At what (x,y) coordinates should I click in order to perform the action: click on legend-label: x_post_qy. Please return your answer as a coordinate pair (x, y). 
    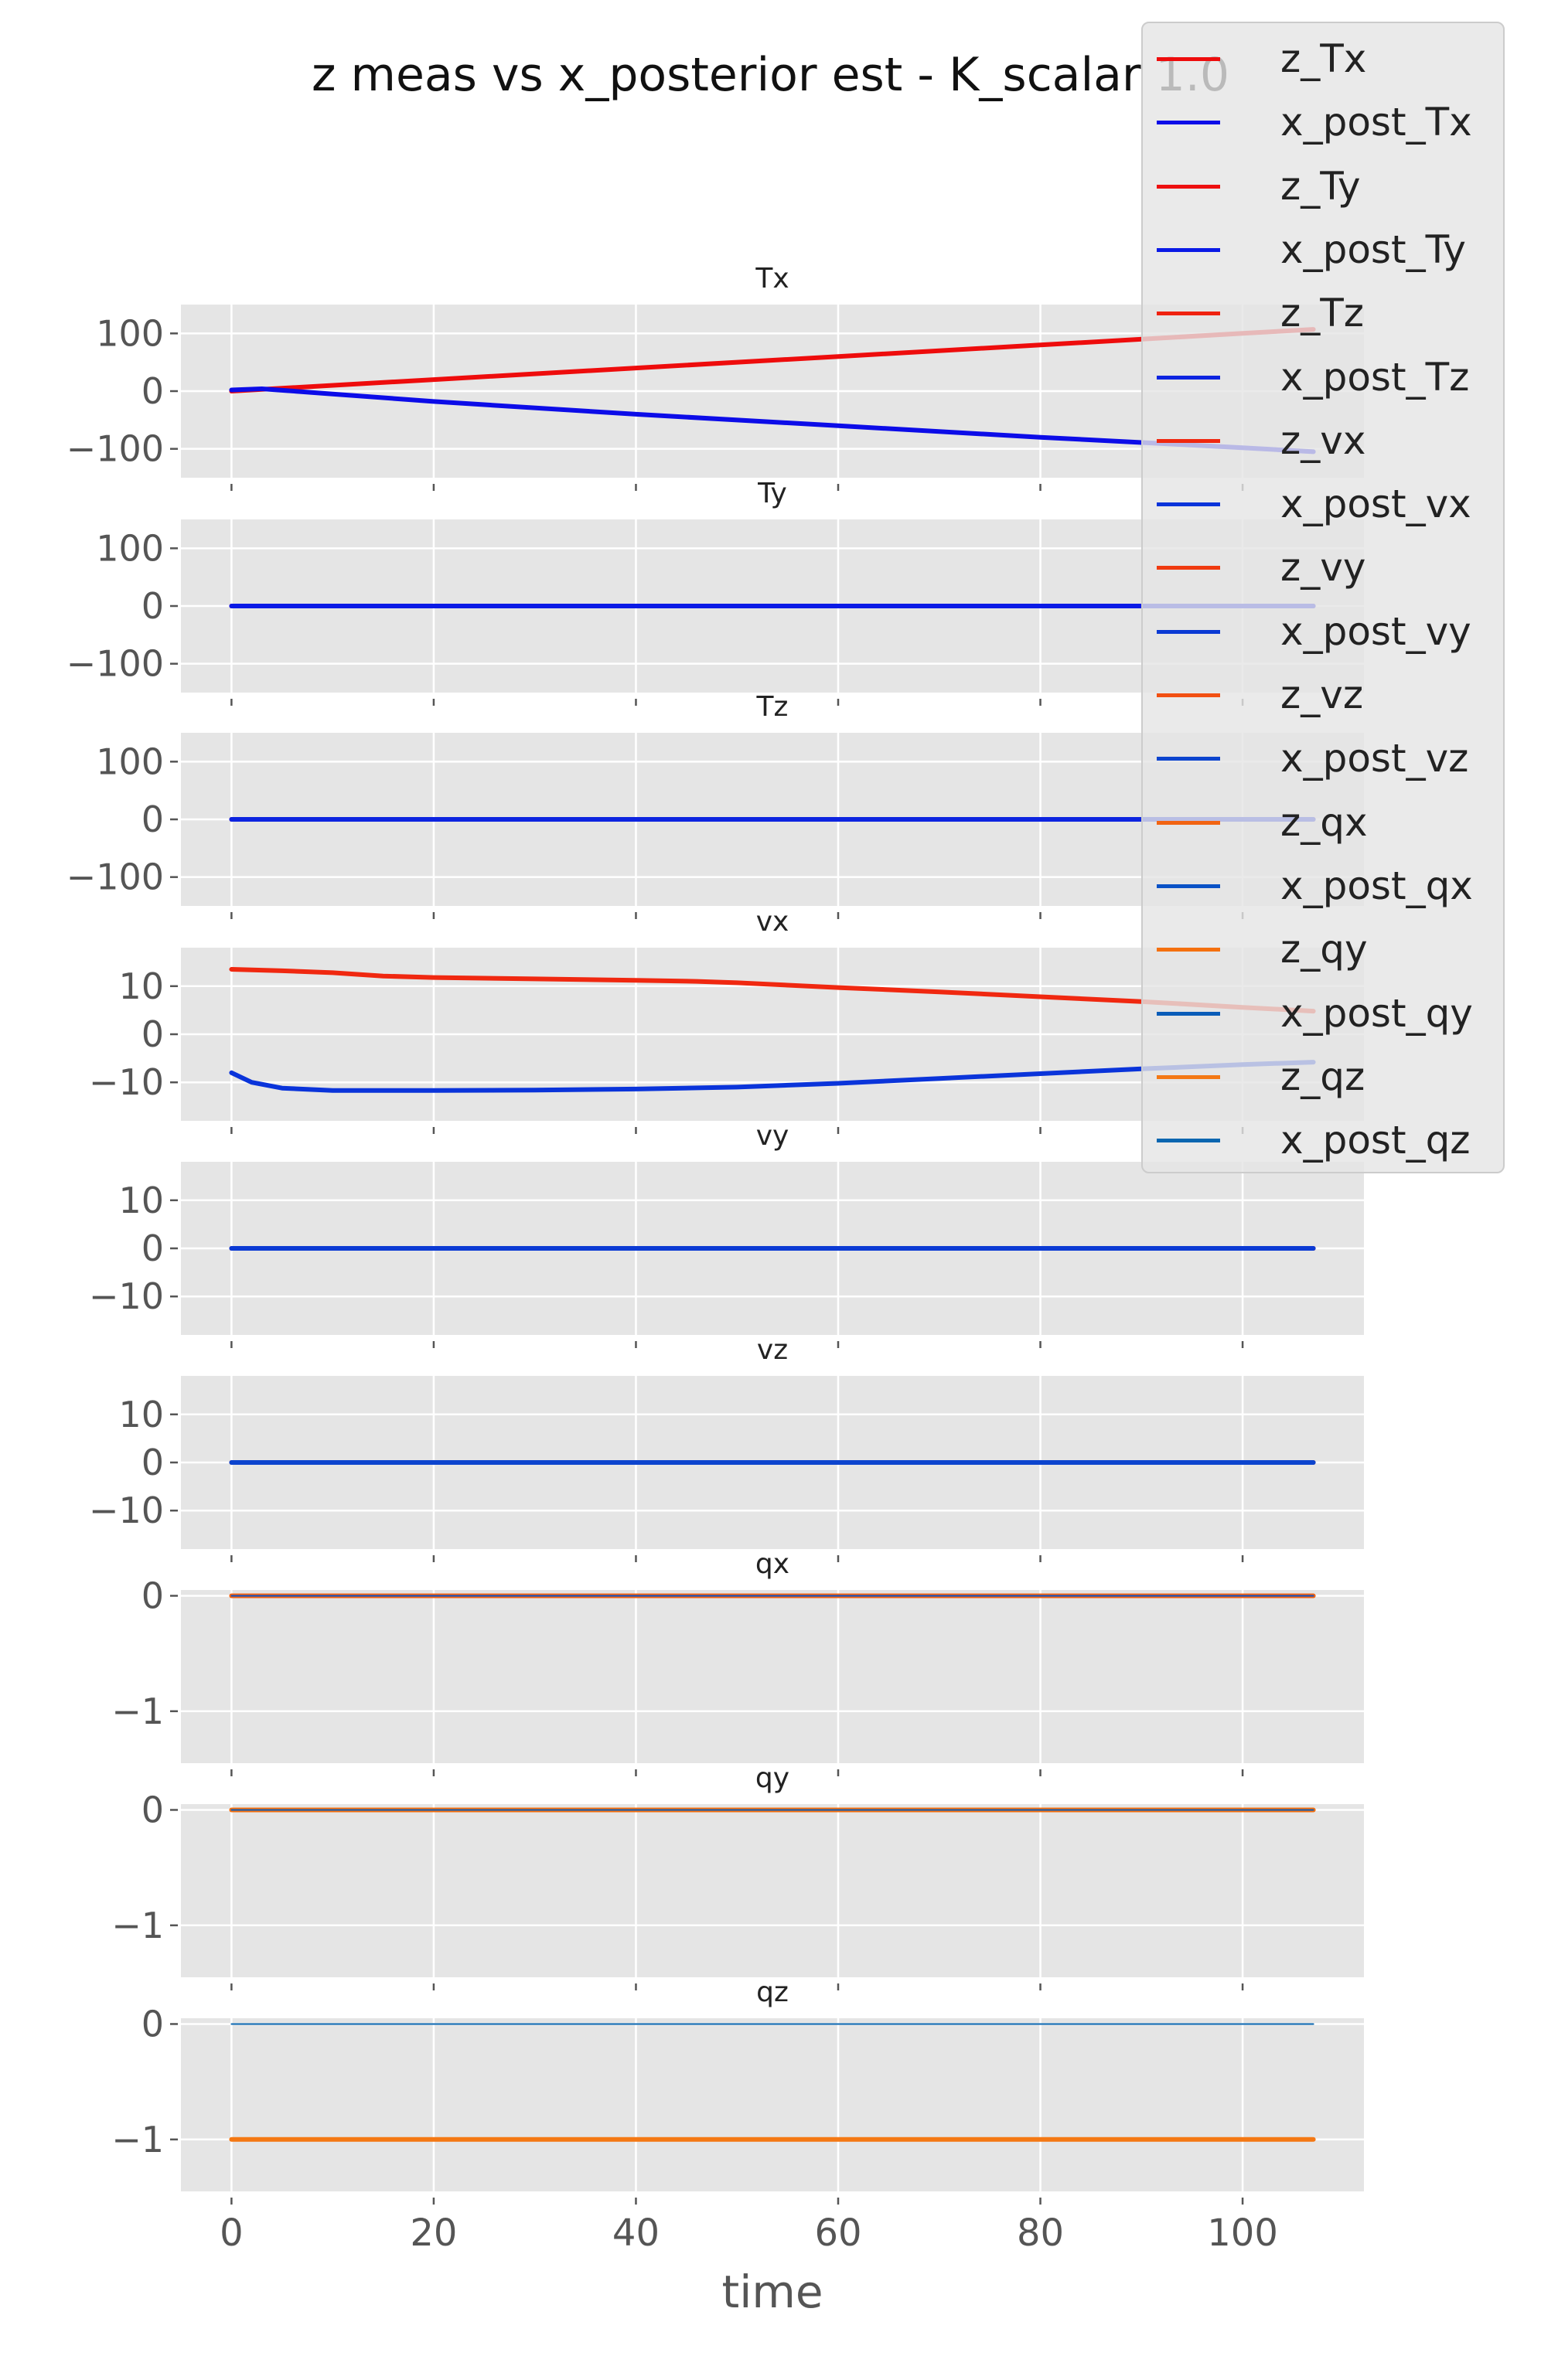
    Looking at the image, I should click on (1376, 1013).